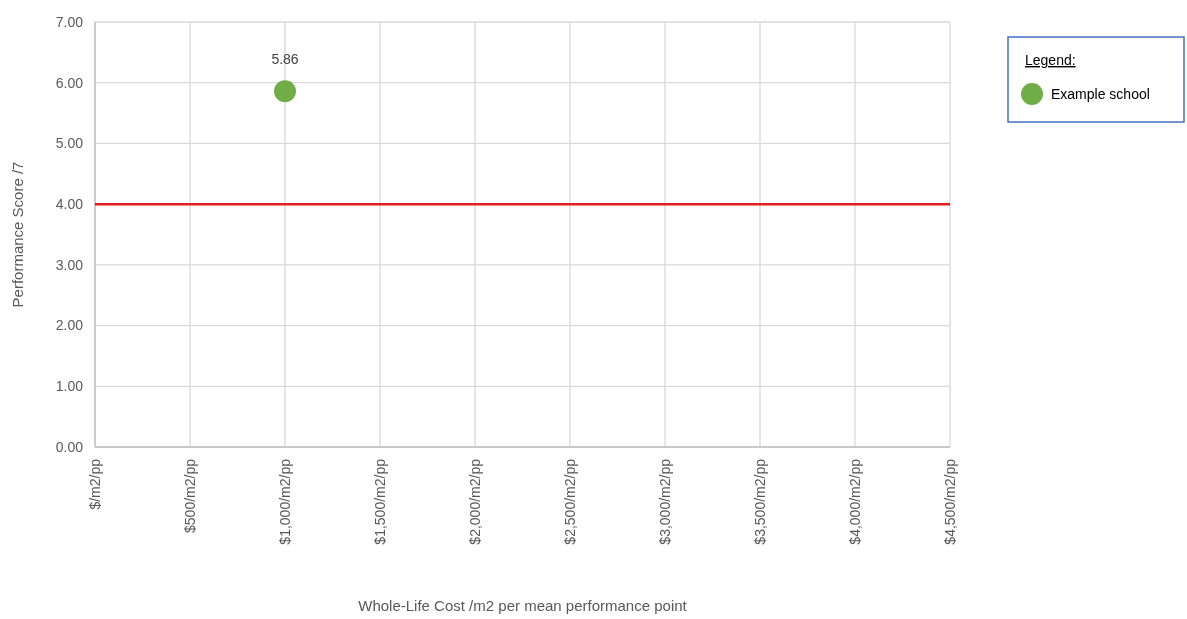 The image size is (1187, 619). Describe the element at coordinates (664, 501) in the screenshot. I see `x-tick-label: $3,000/m2/pp` at that location.